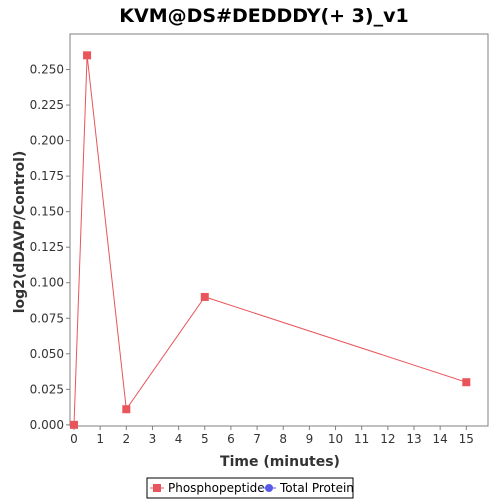 The image size is (500, 500). I want to click on x-axis: 0 1 2 3 4 5 6 7 8 9 10 11 12 13 14 15, so click(272, 436).